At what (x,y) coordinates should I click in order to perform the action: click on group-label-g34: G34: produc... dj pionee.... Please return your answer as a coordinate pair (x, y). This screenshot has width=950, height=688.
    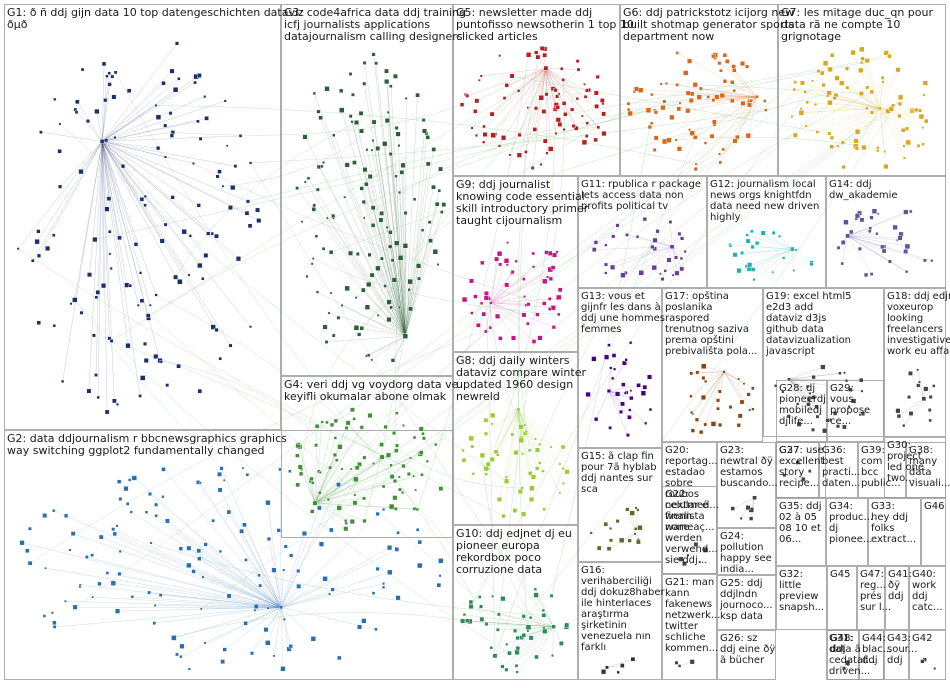
    Looking at the image, I should click on (851, 523).